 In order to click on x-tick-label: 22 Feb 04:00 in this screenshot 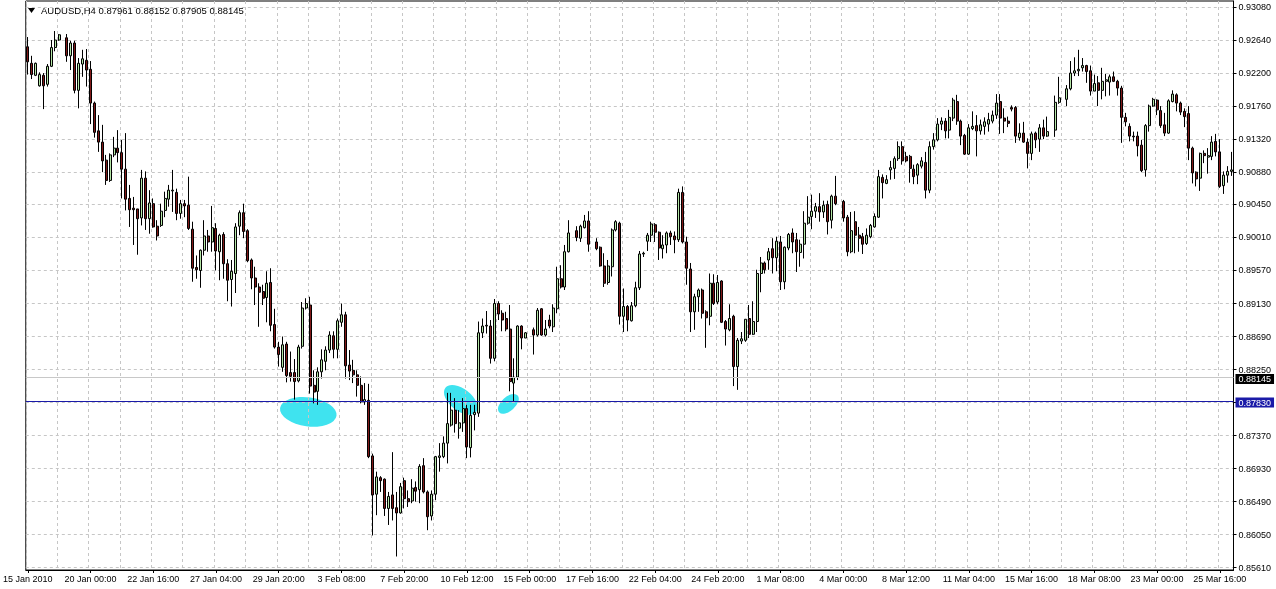, I will do `click(655, 578)`.